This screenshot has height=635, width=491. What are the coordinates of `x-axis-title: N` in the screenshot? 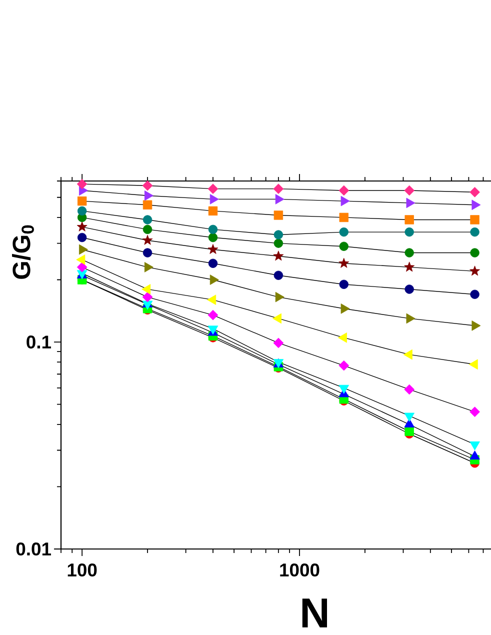 It's located at (315, 613).